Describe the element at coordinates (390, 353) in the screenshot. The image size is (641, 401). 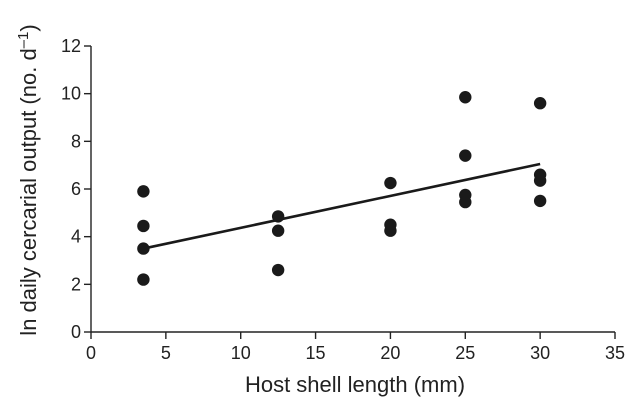
I see `x-tick-label: 20` at that location.